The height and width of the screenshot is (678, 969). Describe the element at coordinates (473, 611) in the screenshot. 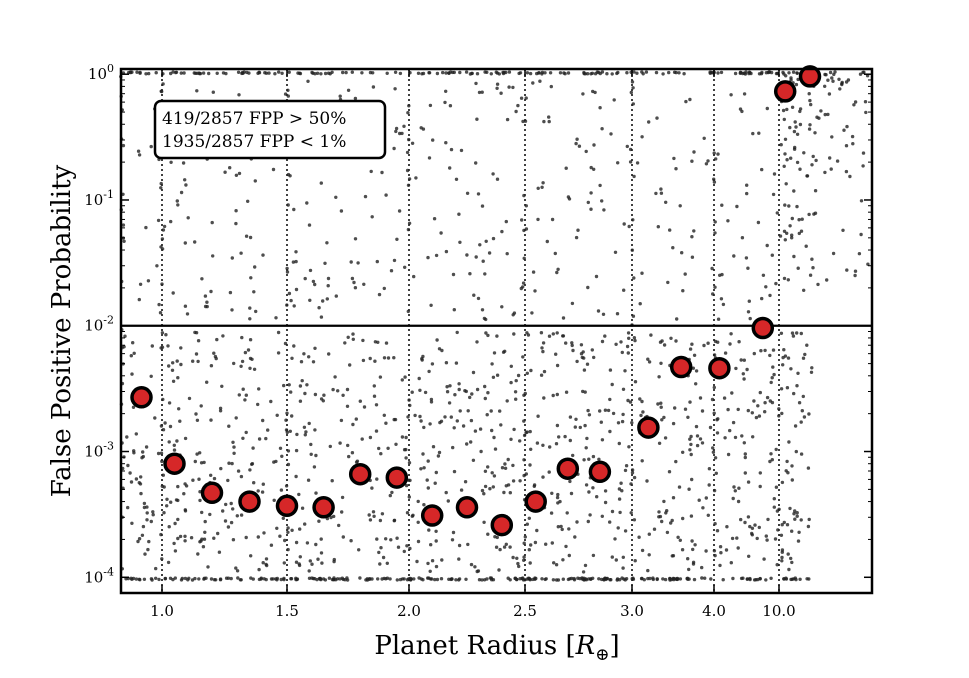

I see `x-tick-labels: 1.0 1.5 2.0 2.5 3.0 4.0 10.0` at that location.